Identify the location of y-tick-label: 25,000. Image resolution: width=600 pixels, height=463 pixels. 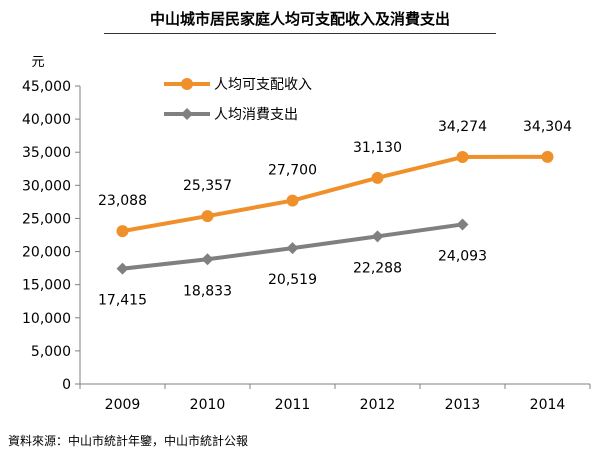
(46, 219).